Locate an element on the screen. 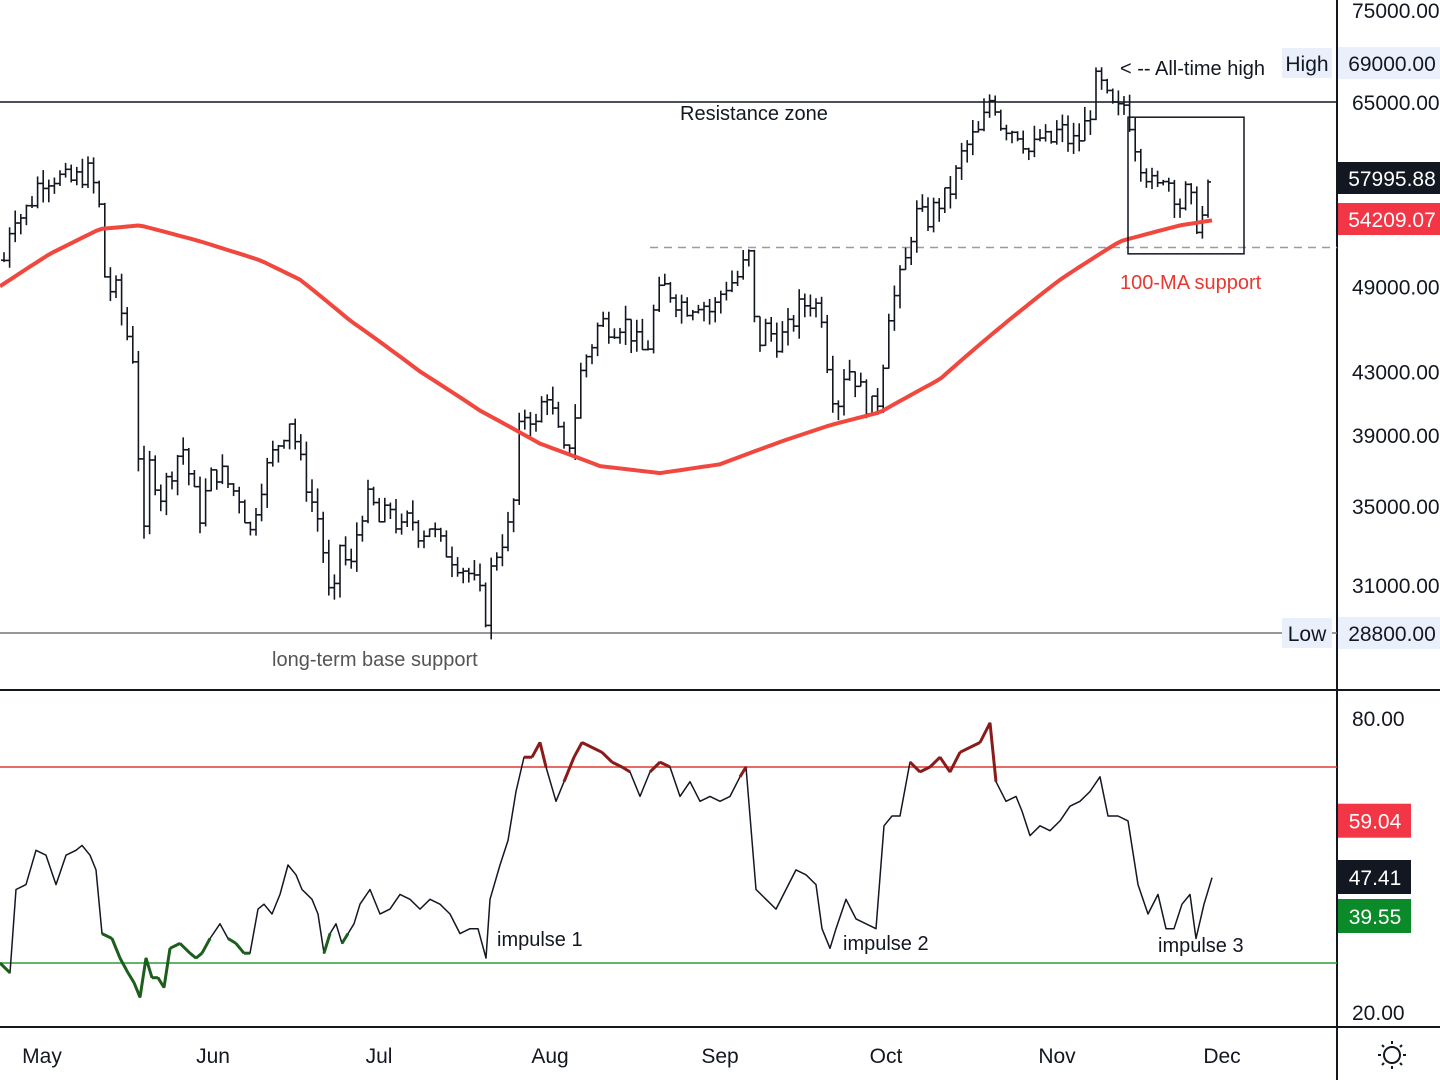 This screenshot has height=1080, width=1440. price-axis-tick-label: 31000.00 is located at coordinates (1396, 586).